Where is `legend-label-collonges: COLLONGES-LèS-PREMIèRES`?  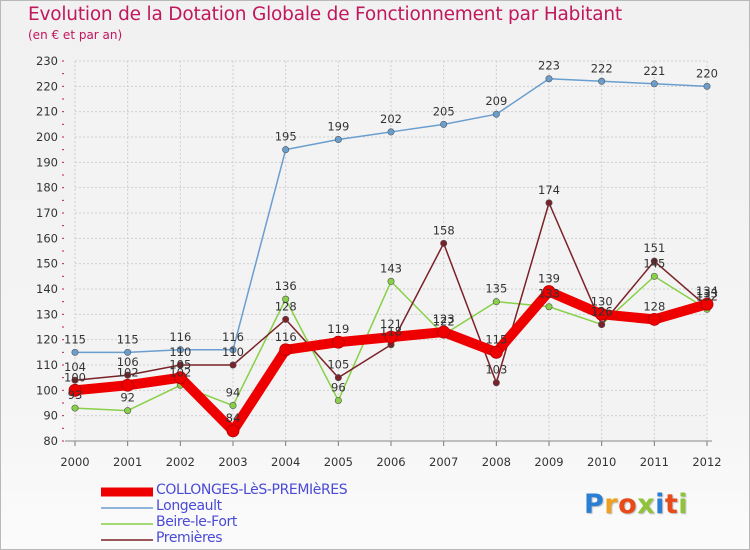 legend-label-collonges: COLLONGES-LèS-PREMIèRES is located at coordinates (252, 490).